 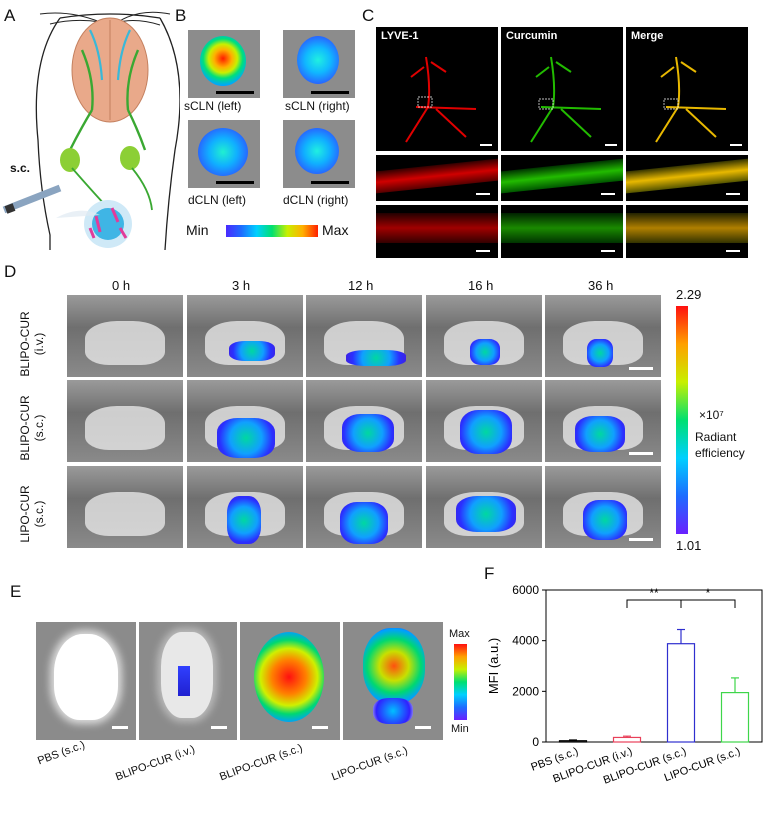 I want to click on channel-label: Curcumin, so click(x=532, y=36).